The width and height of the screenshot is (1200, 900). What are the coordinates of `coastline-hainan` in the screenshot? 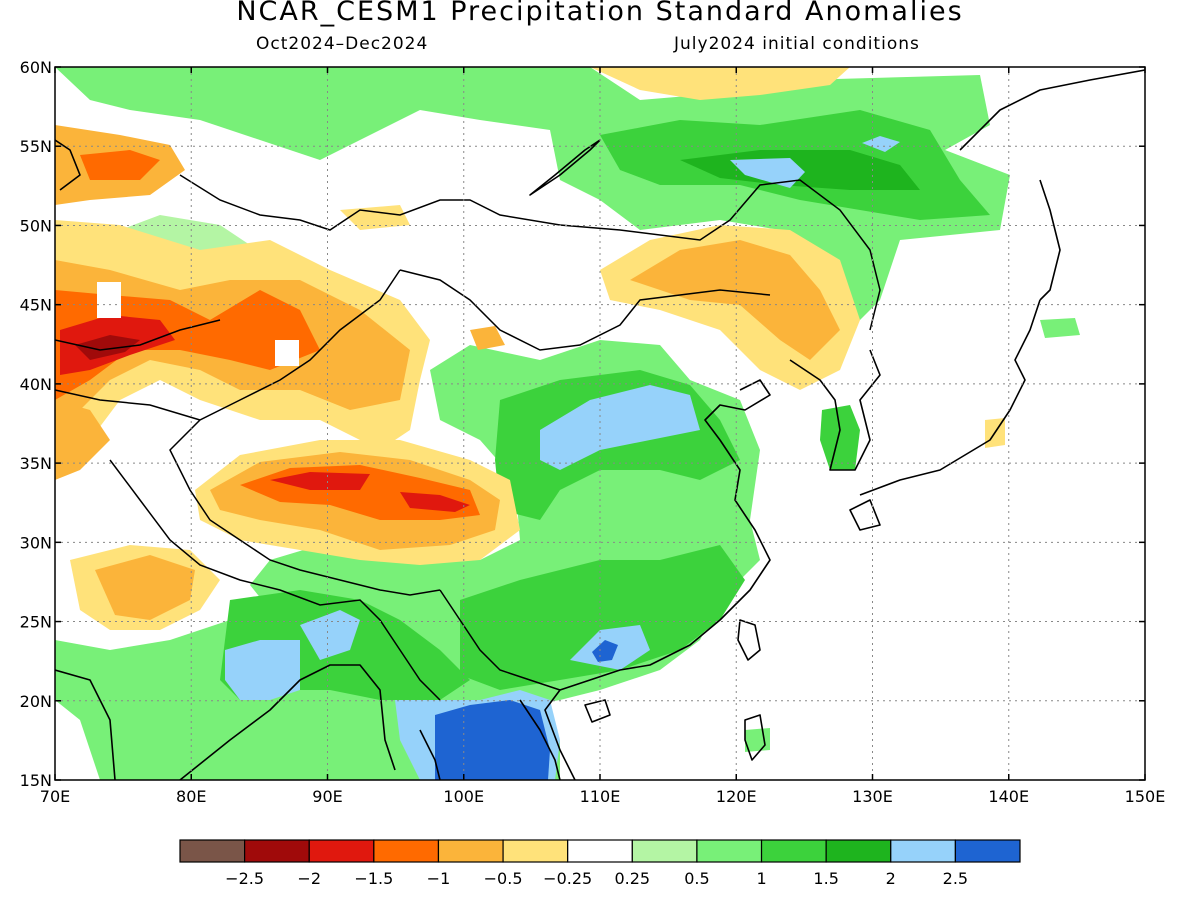 It's located at (597, 711).